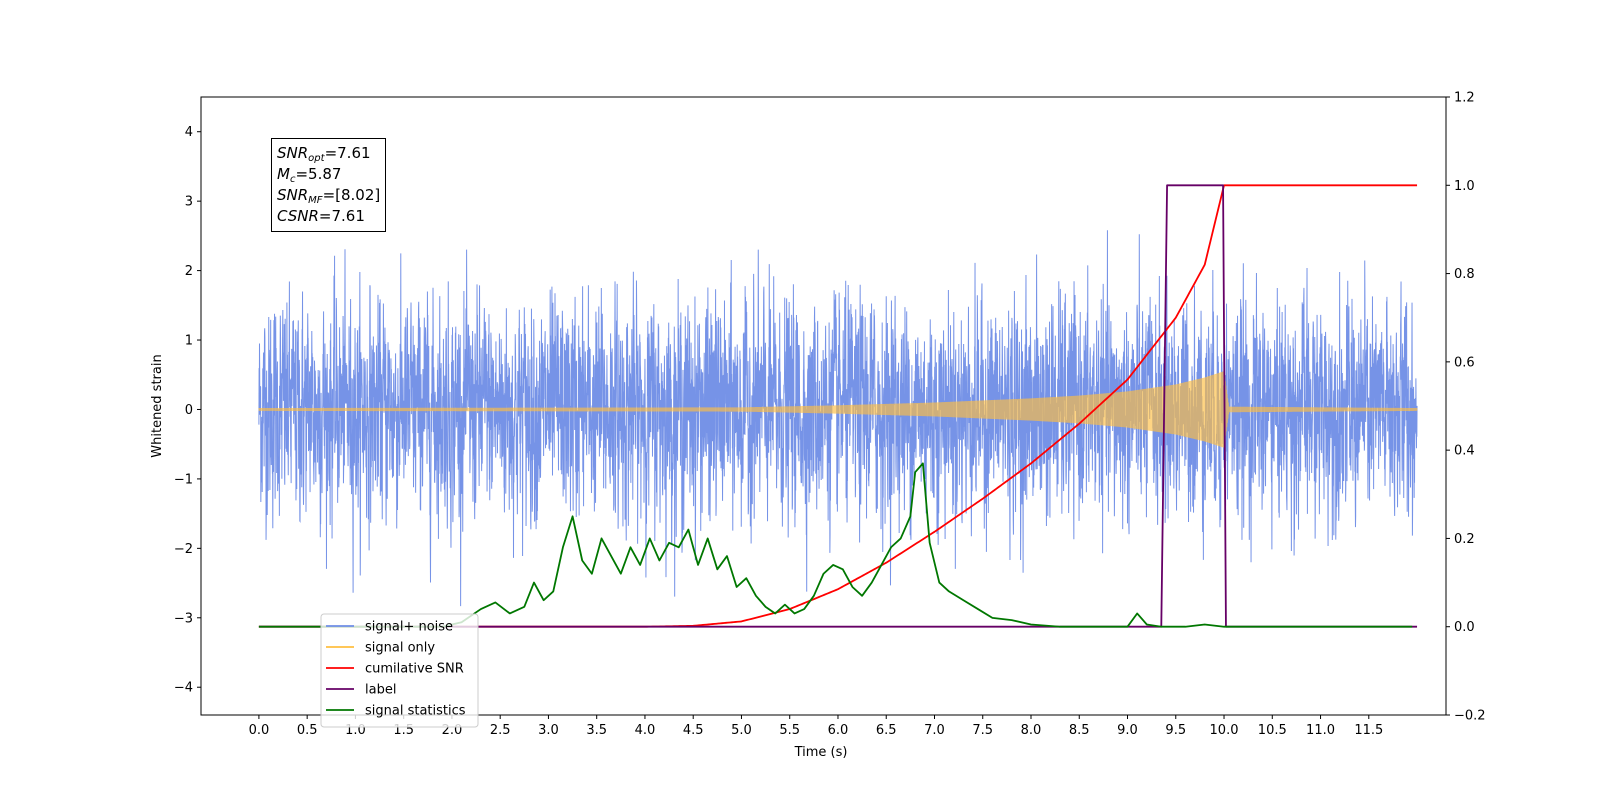  I want to click on stats-line-snr-mf: SNRMF=[8.02], so click(329, 196).